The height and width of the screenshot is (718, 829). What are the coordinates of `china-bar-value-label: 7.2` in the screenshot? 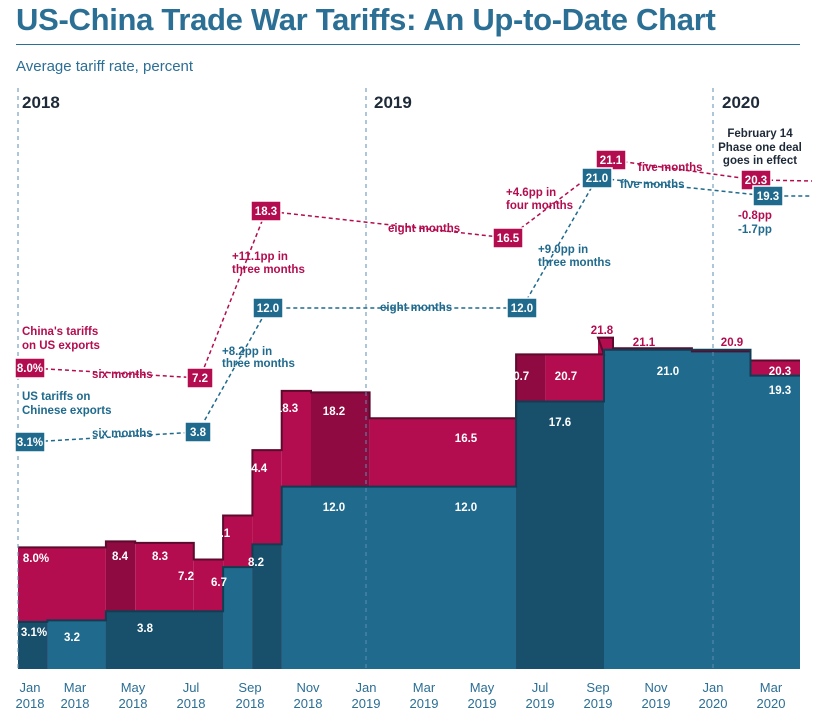 It's located at (186, 577).